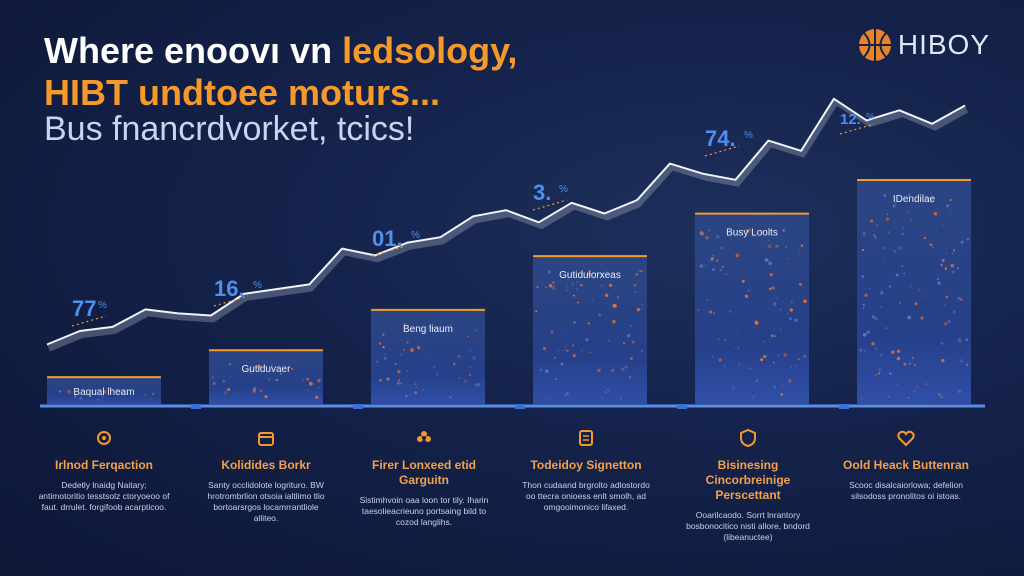  Describe the element at coordinates (267, 369) in the screenshot. I see `category-label: Gutiduvaer` at that location.